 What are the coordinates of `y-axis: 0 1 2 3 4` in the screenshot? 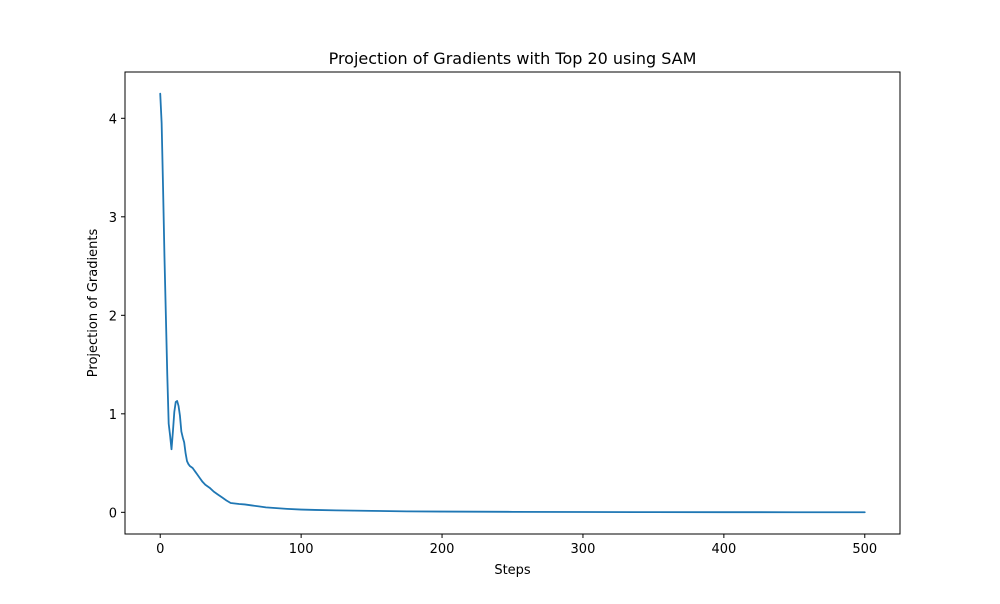 It's located at (117, 316).